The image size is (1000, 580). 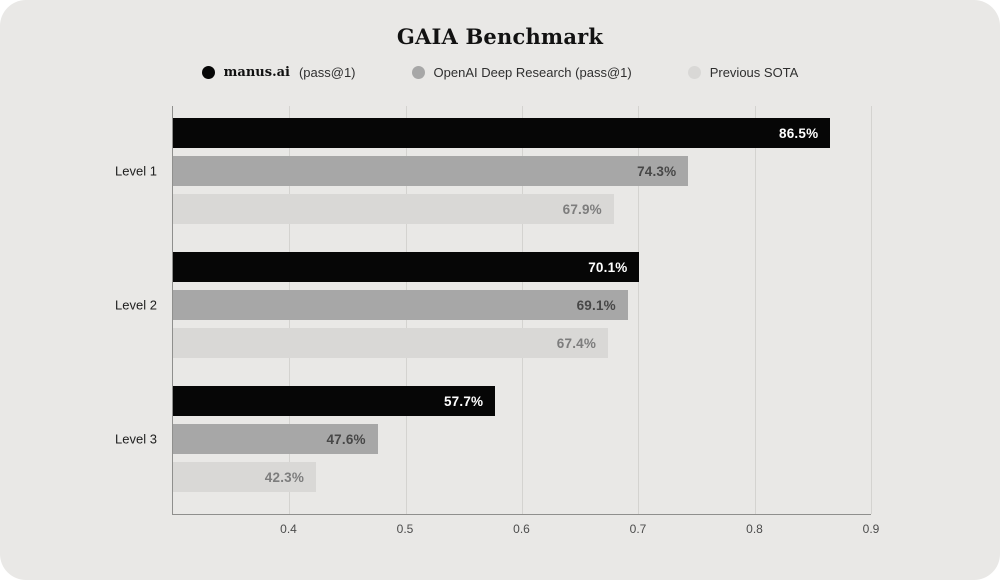 What do you see at coordinates (288, 529) in the screenshot?
I see `x-tick-label: 0.4` at bounding box center [288, 529].